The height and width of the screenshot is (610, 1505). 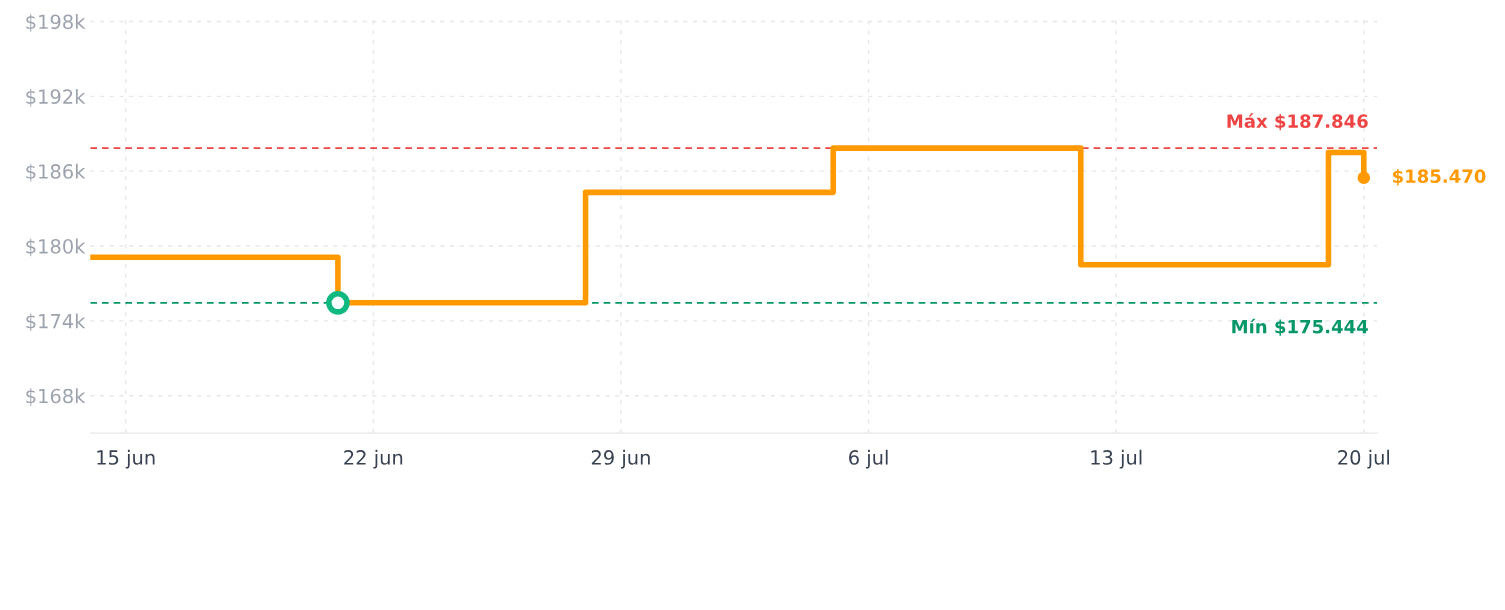 What do you see at coordinates (868, 459) in the screenshot?
I see `x-tick-label: 6 jul` at bounding box center [868, 459].